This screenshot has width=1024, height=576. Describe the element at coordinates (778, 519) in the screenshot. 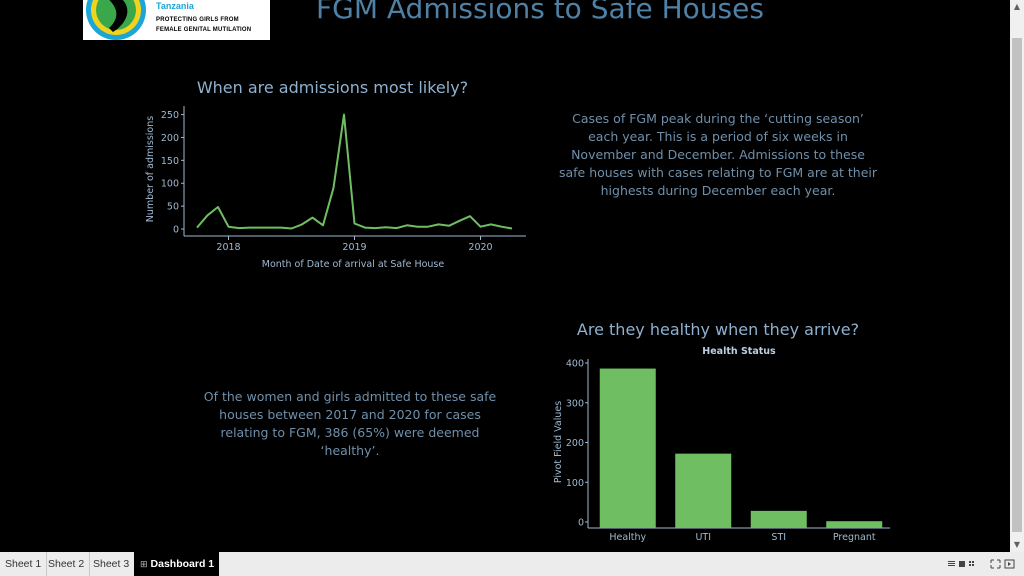

I see `bar-sti` at that location.